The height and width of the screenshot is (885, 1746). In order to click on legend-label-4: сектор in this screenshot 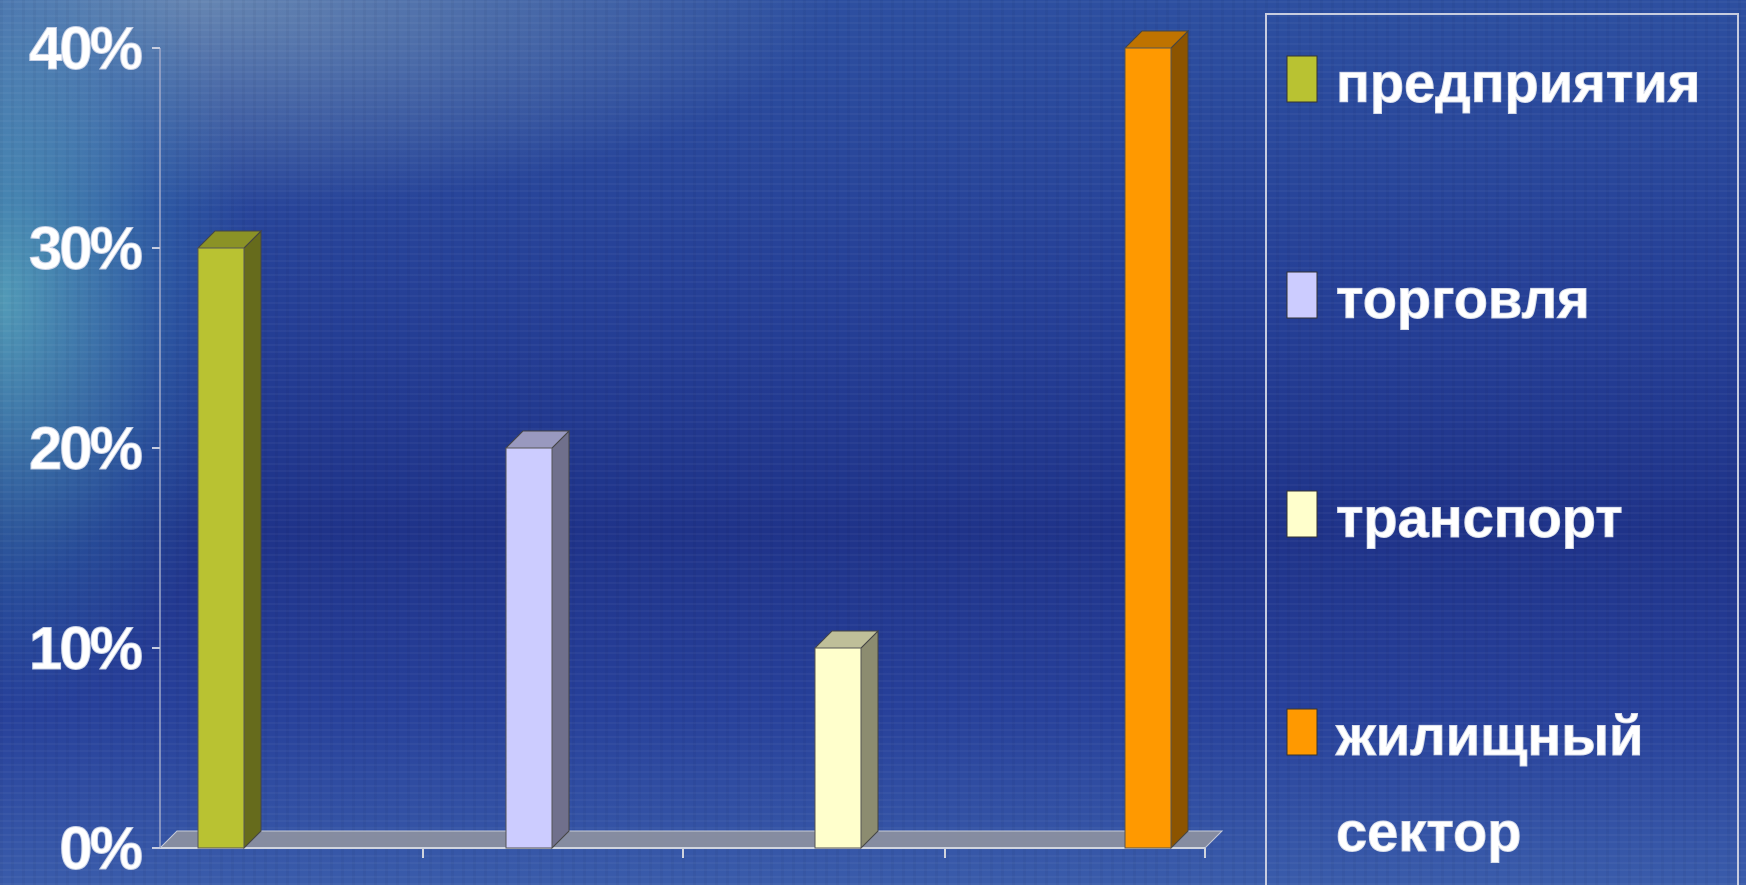, I will do `click(1428, 831)`.